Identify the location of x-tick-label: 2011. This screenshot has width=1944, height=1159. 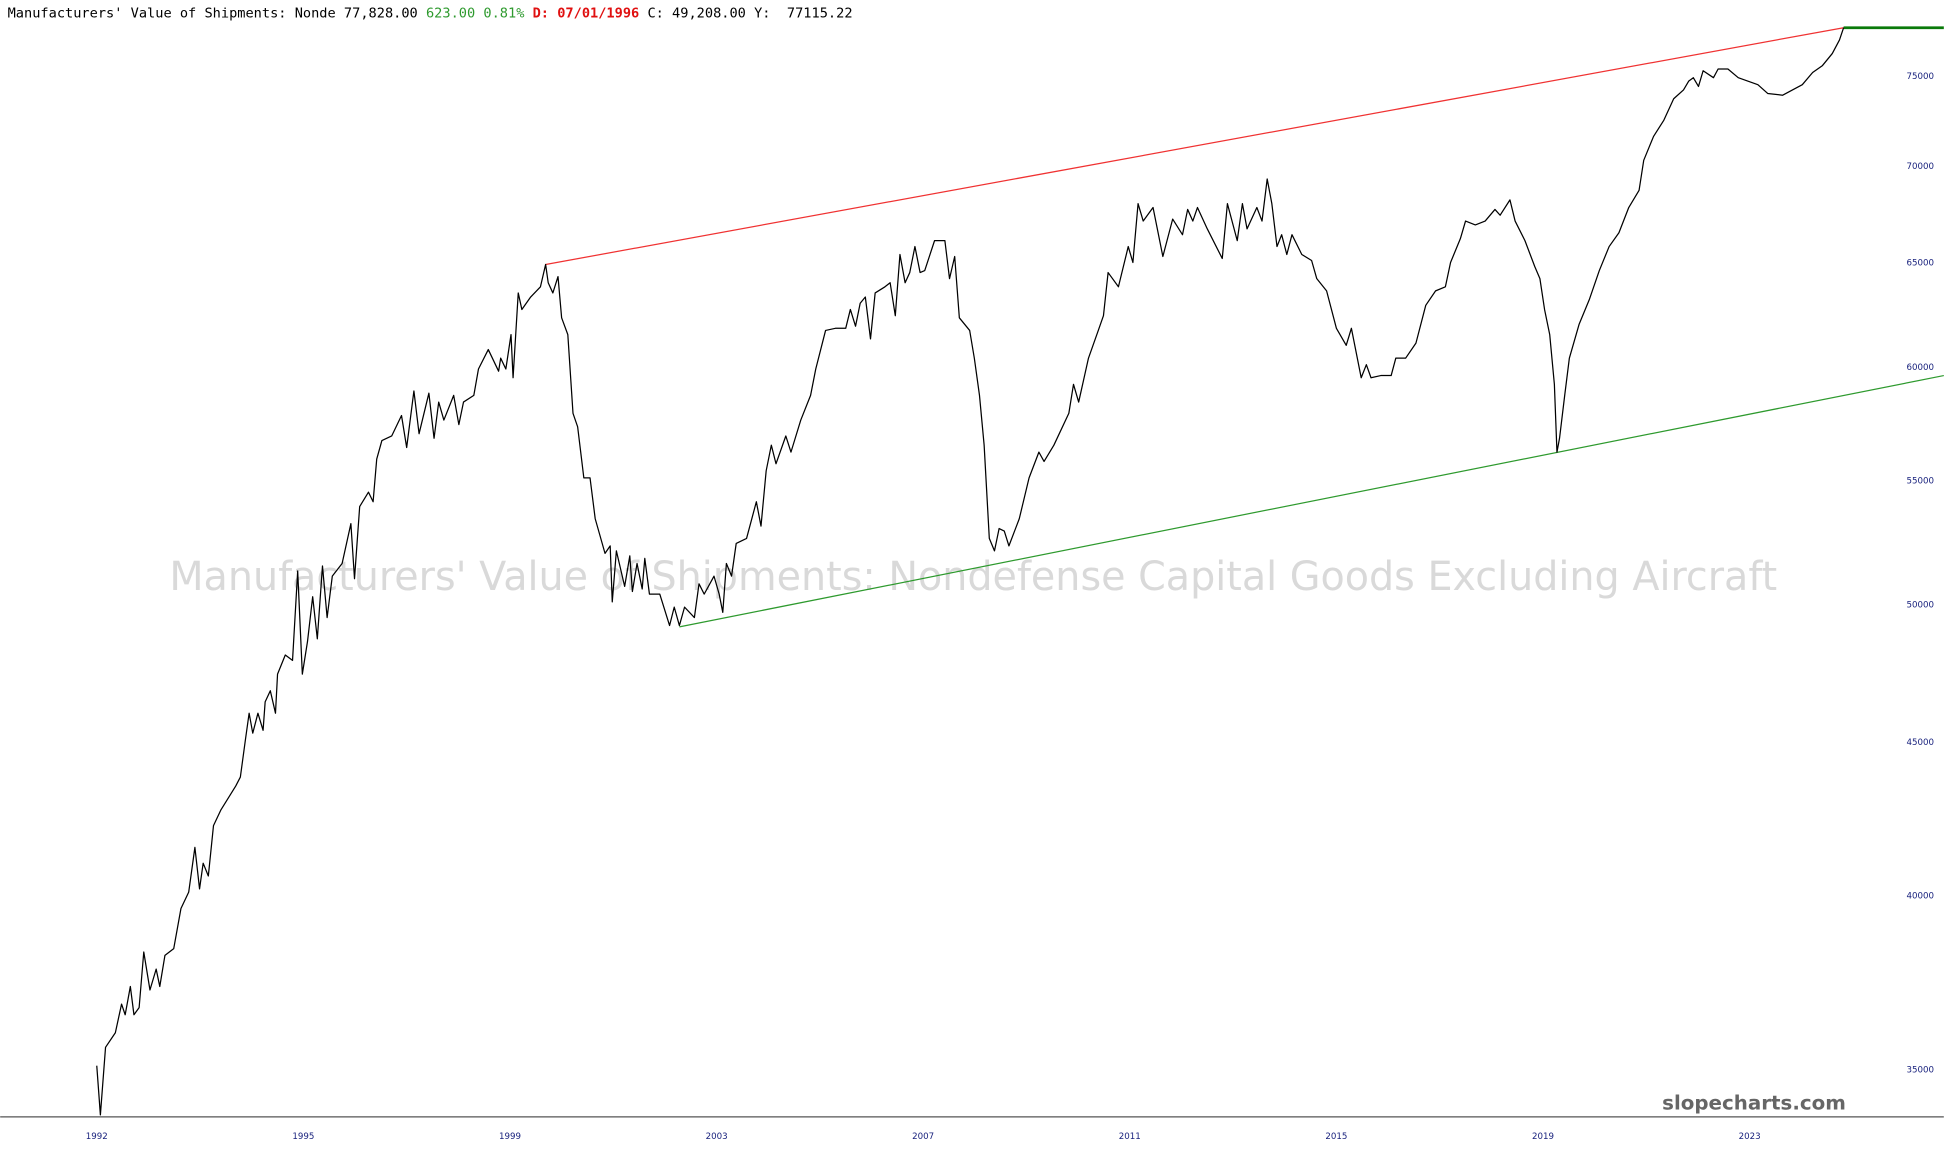
(1130, 1137).